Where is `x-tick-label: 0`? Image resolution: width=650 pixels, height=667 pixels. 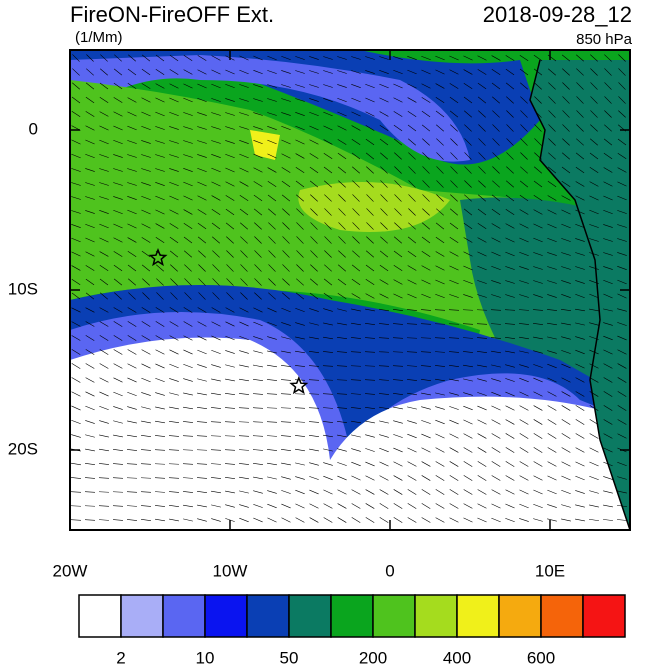
x-tick-label: 0 is located at coordinates (389, 570).